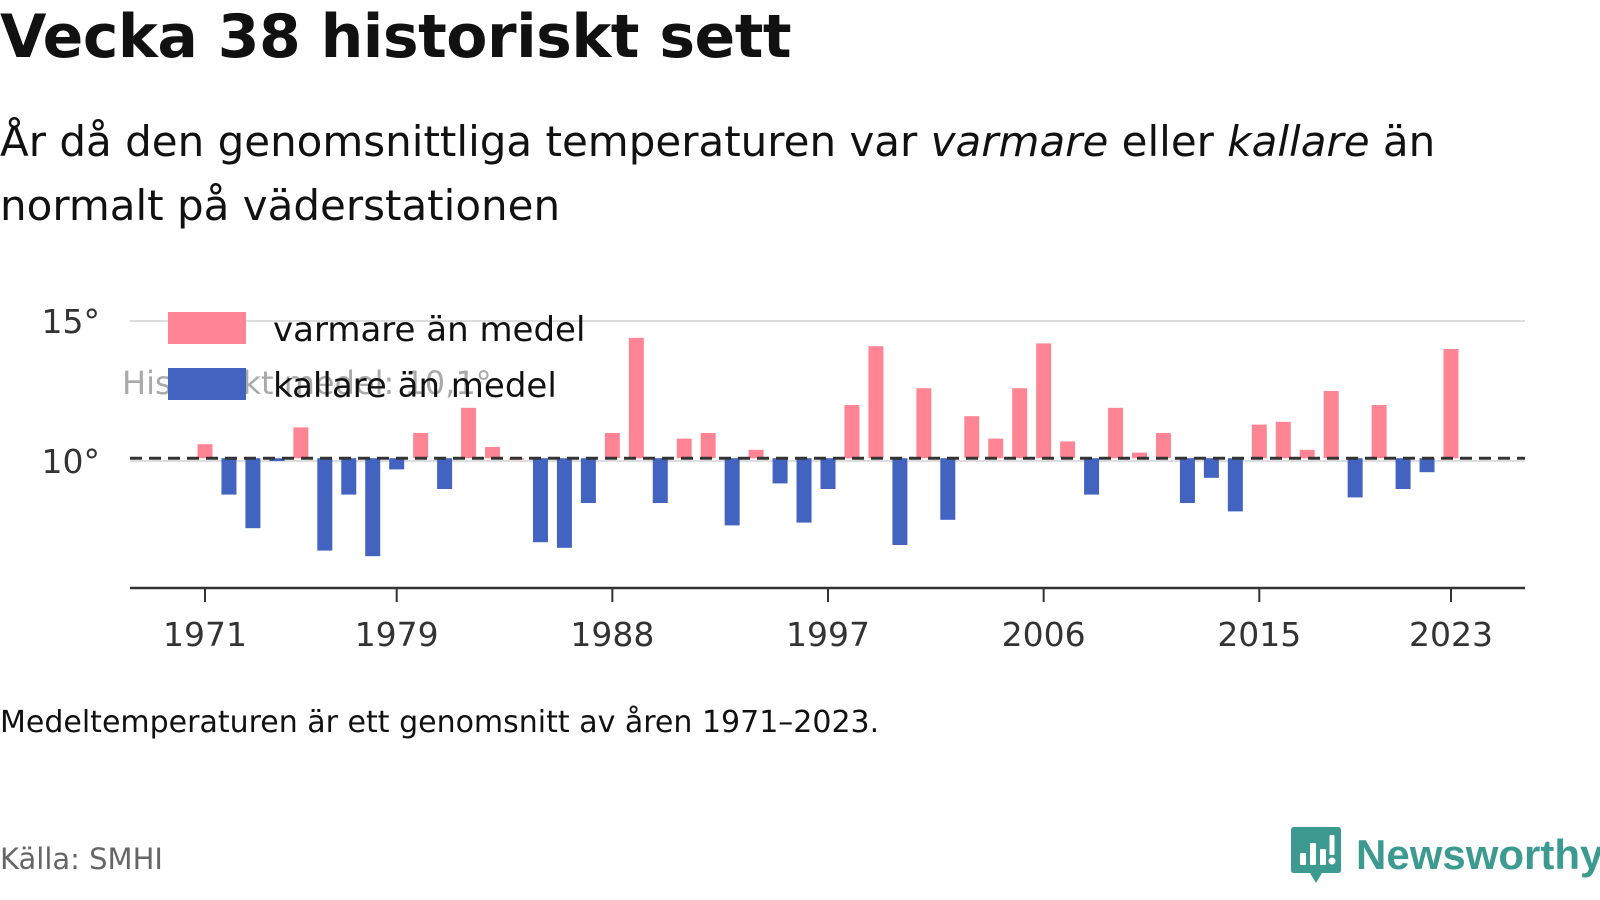 This screenshot has height=900, width=1600. I want to click on bar-1991, so click(684, 448).